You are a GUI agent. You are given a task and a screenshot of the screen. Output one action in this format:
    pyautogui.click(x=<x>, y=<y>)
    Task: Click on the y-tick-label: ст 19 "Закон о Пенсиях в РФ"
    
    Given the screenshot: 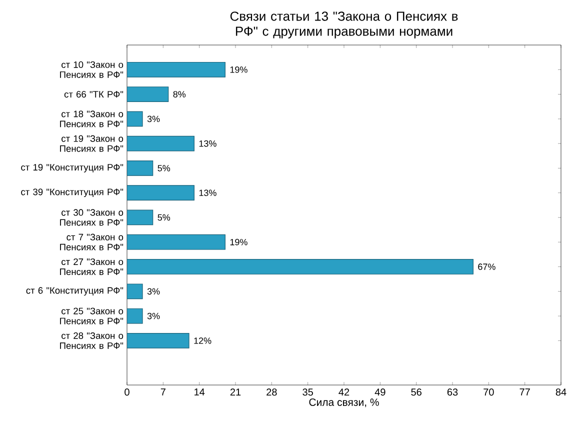 What is the action you would take?
    pyautogui.click(x=92, y=143)
    